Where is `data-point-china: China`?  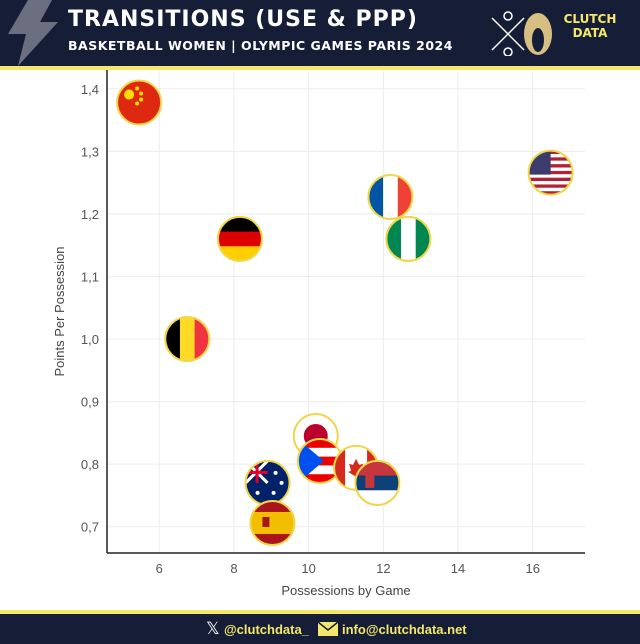 data-point-china: China is located at coordinates (139, 102).